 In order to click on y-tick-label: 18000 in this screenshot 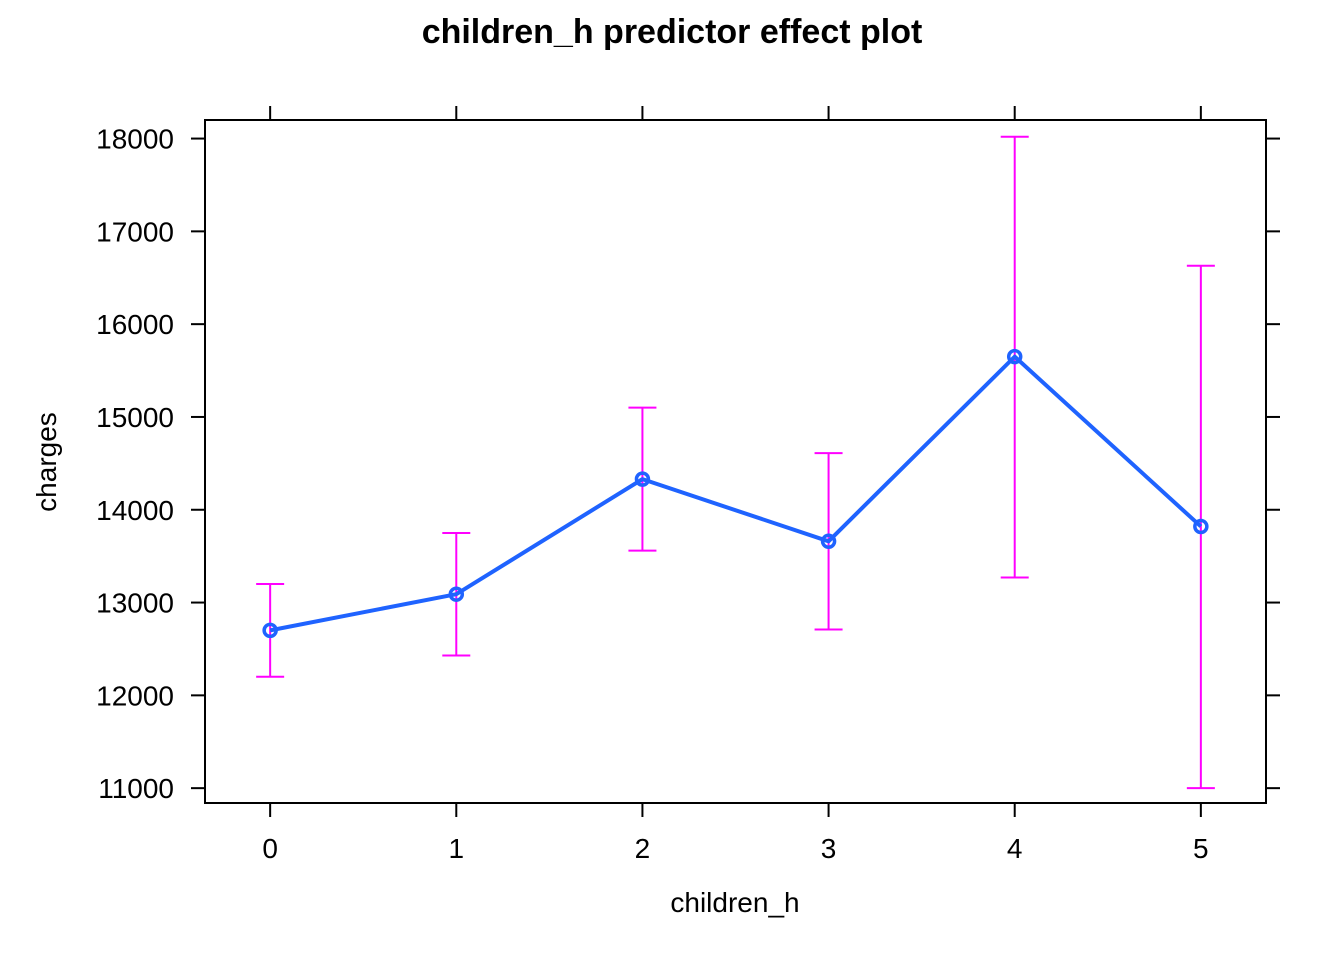, I will do `click(135, 139)`.